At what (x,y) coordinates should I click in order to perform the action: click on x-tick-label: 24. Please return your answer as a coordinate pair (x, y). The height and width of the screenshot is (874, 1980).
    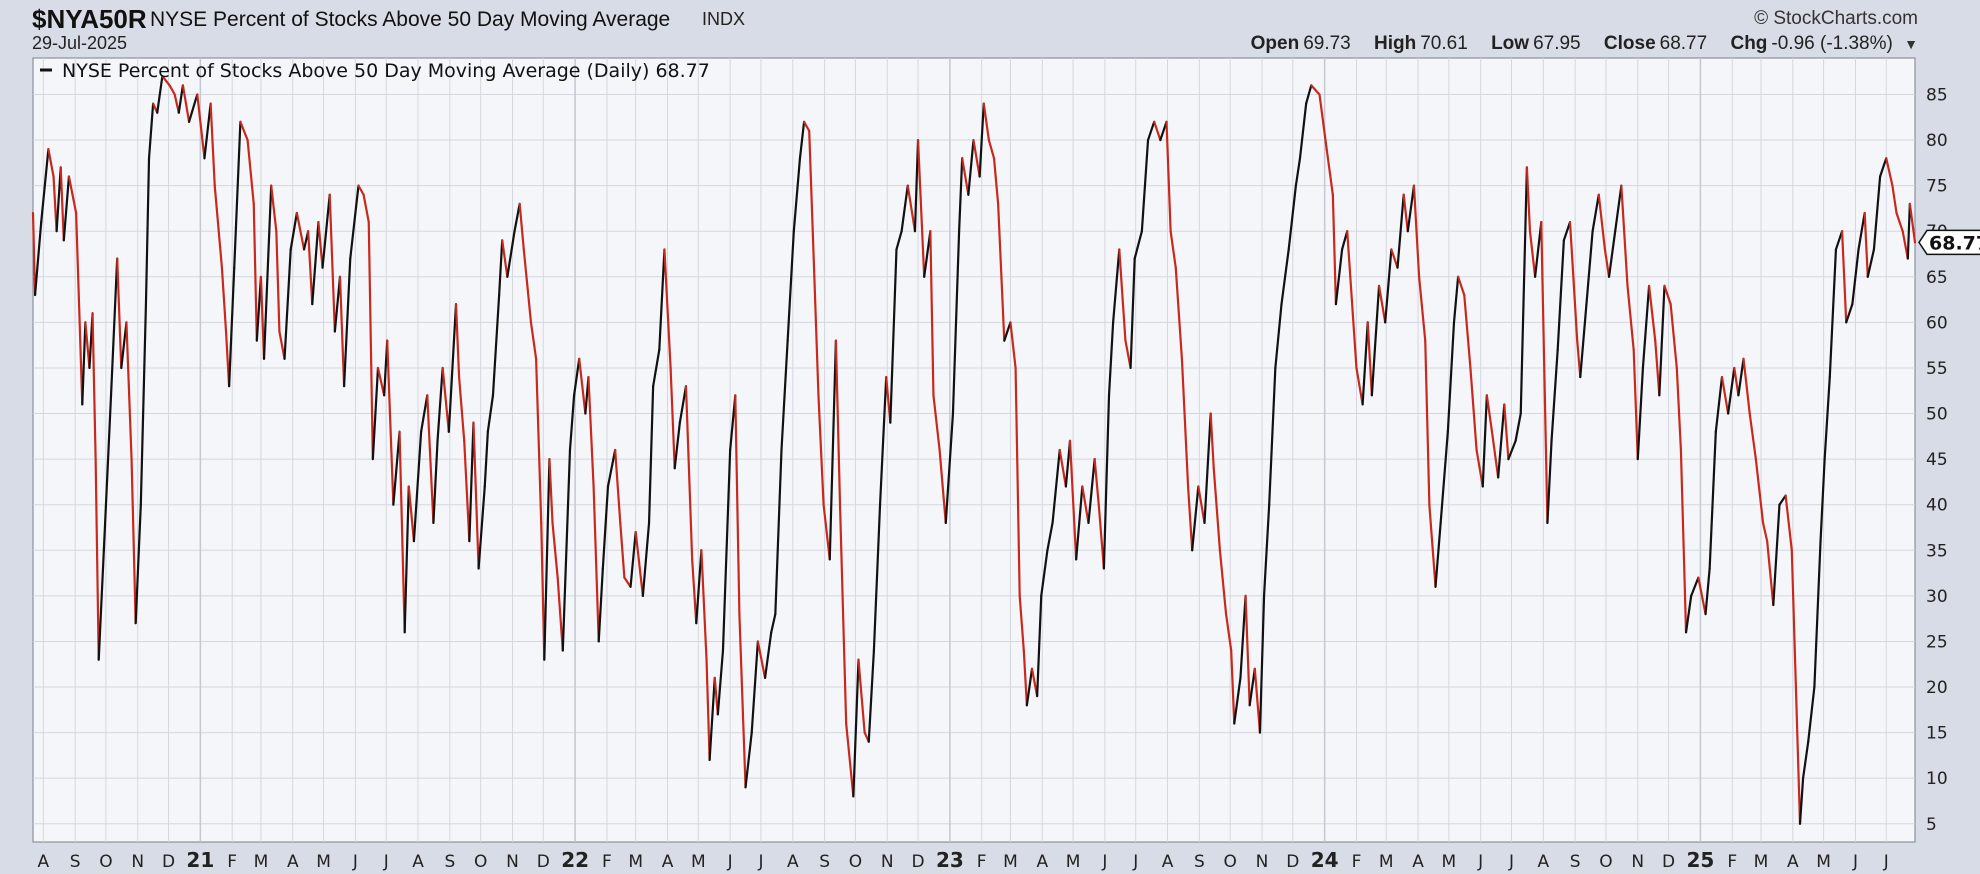
    Looking at the image, I should click on (1325, 860).